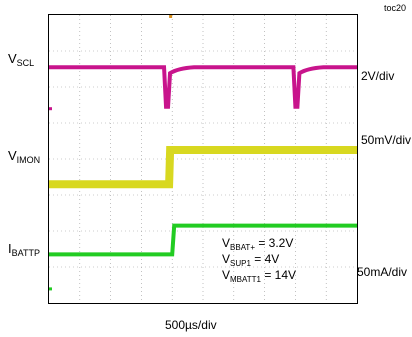 The image size is (412, 337). Describe the element at coordinates (378, 76) in the screenshot. I see `scale-vscl: 2V/div` at that location.